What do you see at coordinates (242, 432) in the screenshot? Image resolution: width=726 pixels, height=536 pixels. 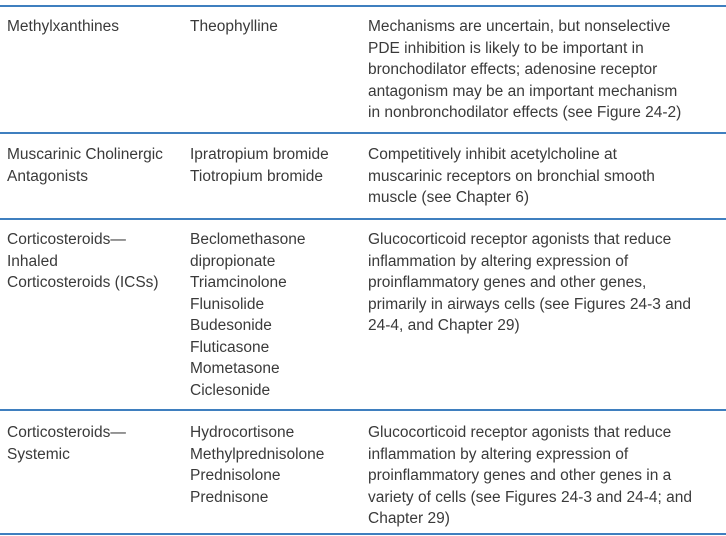 I see `text-line: Hydrocortisone` at bounding box center [242, 432].